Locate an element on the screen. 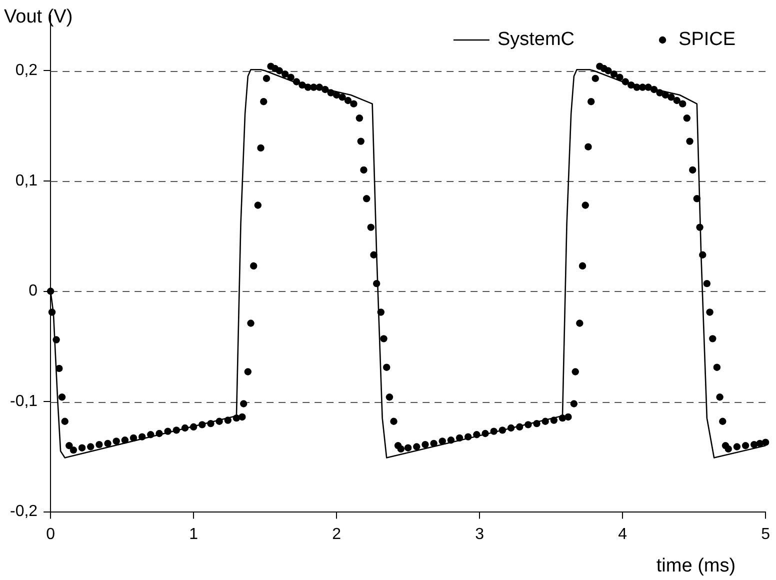 This screenshot has height=580, width=776. x-tick-label: 5 is located at coordinates (765, 534).